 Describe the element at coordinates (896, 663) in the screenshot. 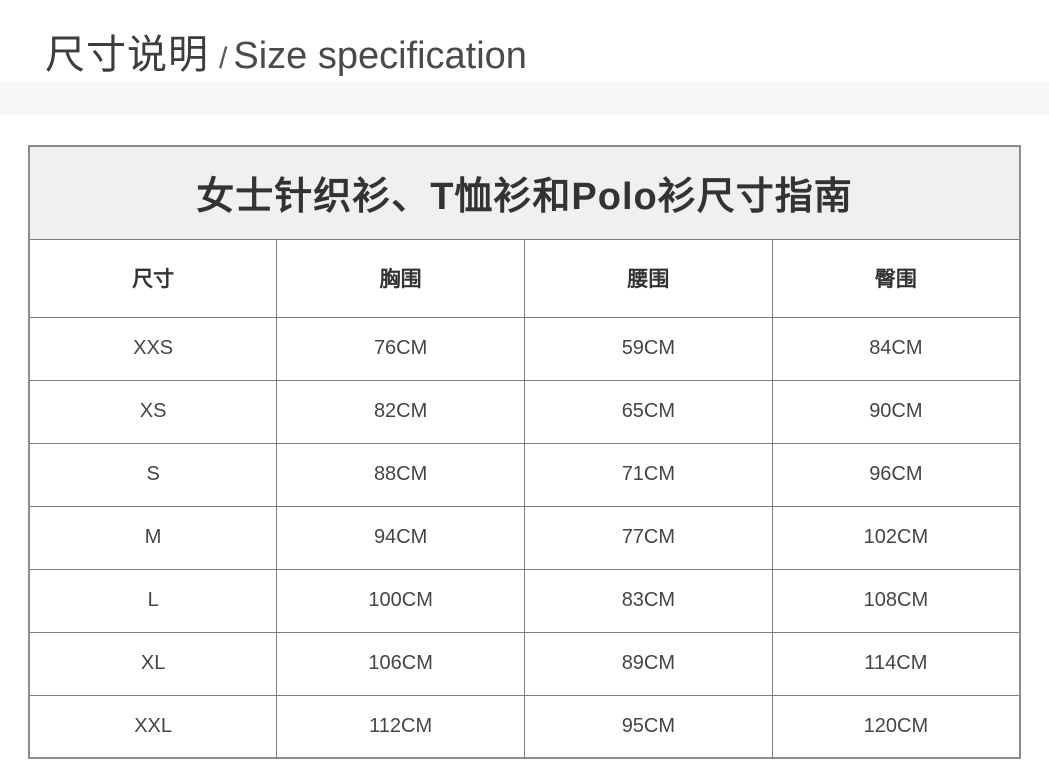

I see `measurement-cell: 114CM` at that location.